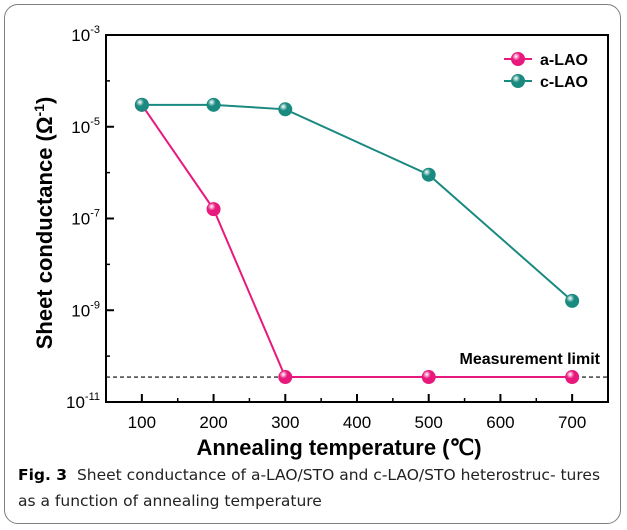 Image resolution: width=627 pixels, height=530 pixels. What do you see at coordinates (357, 422) in the screenshot?
I see `x-tick-label: 400` at bounding box center [357, 422].